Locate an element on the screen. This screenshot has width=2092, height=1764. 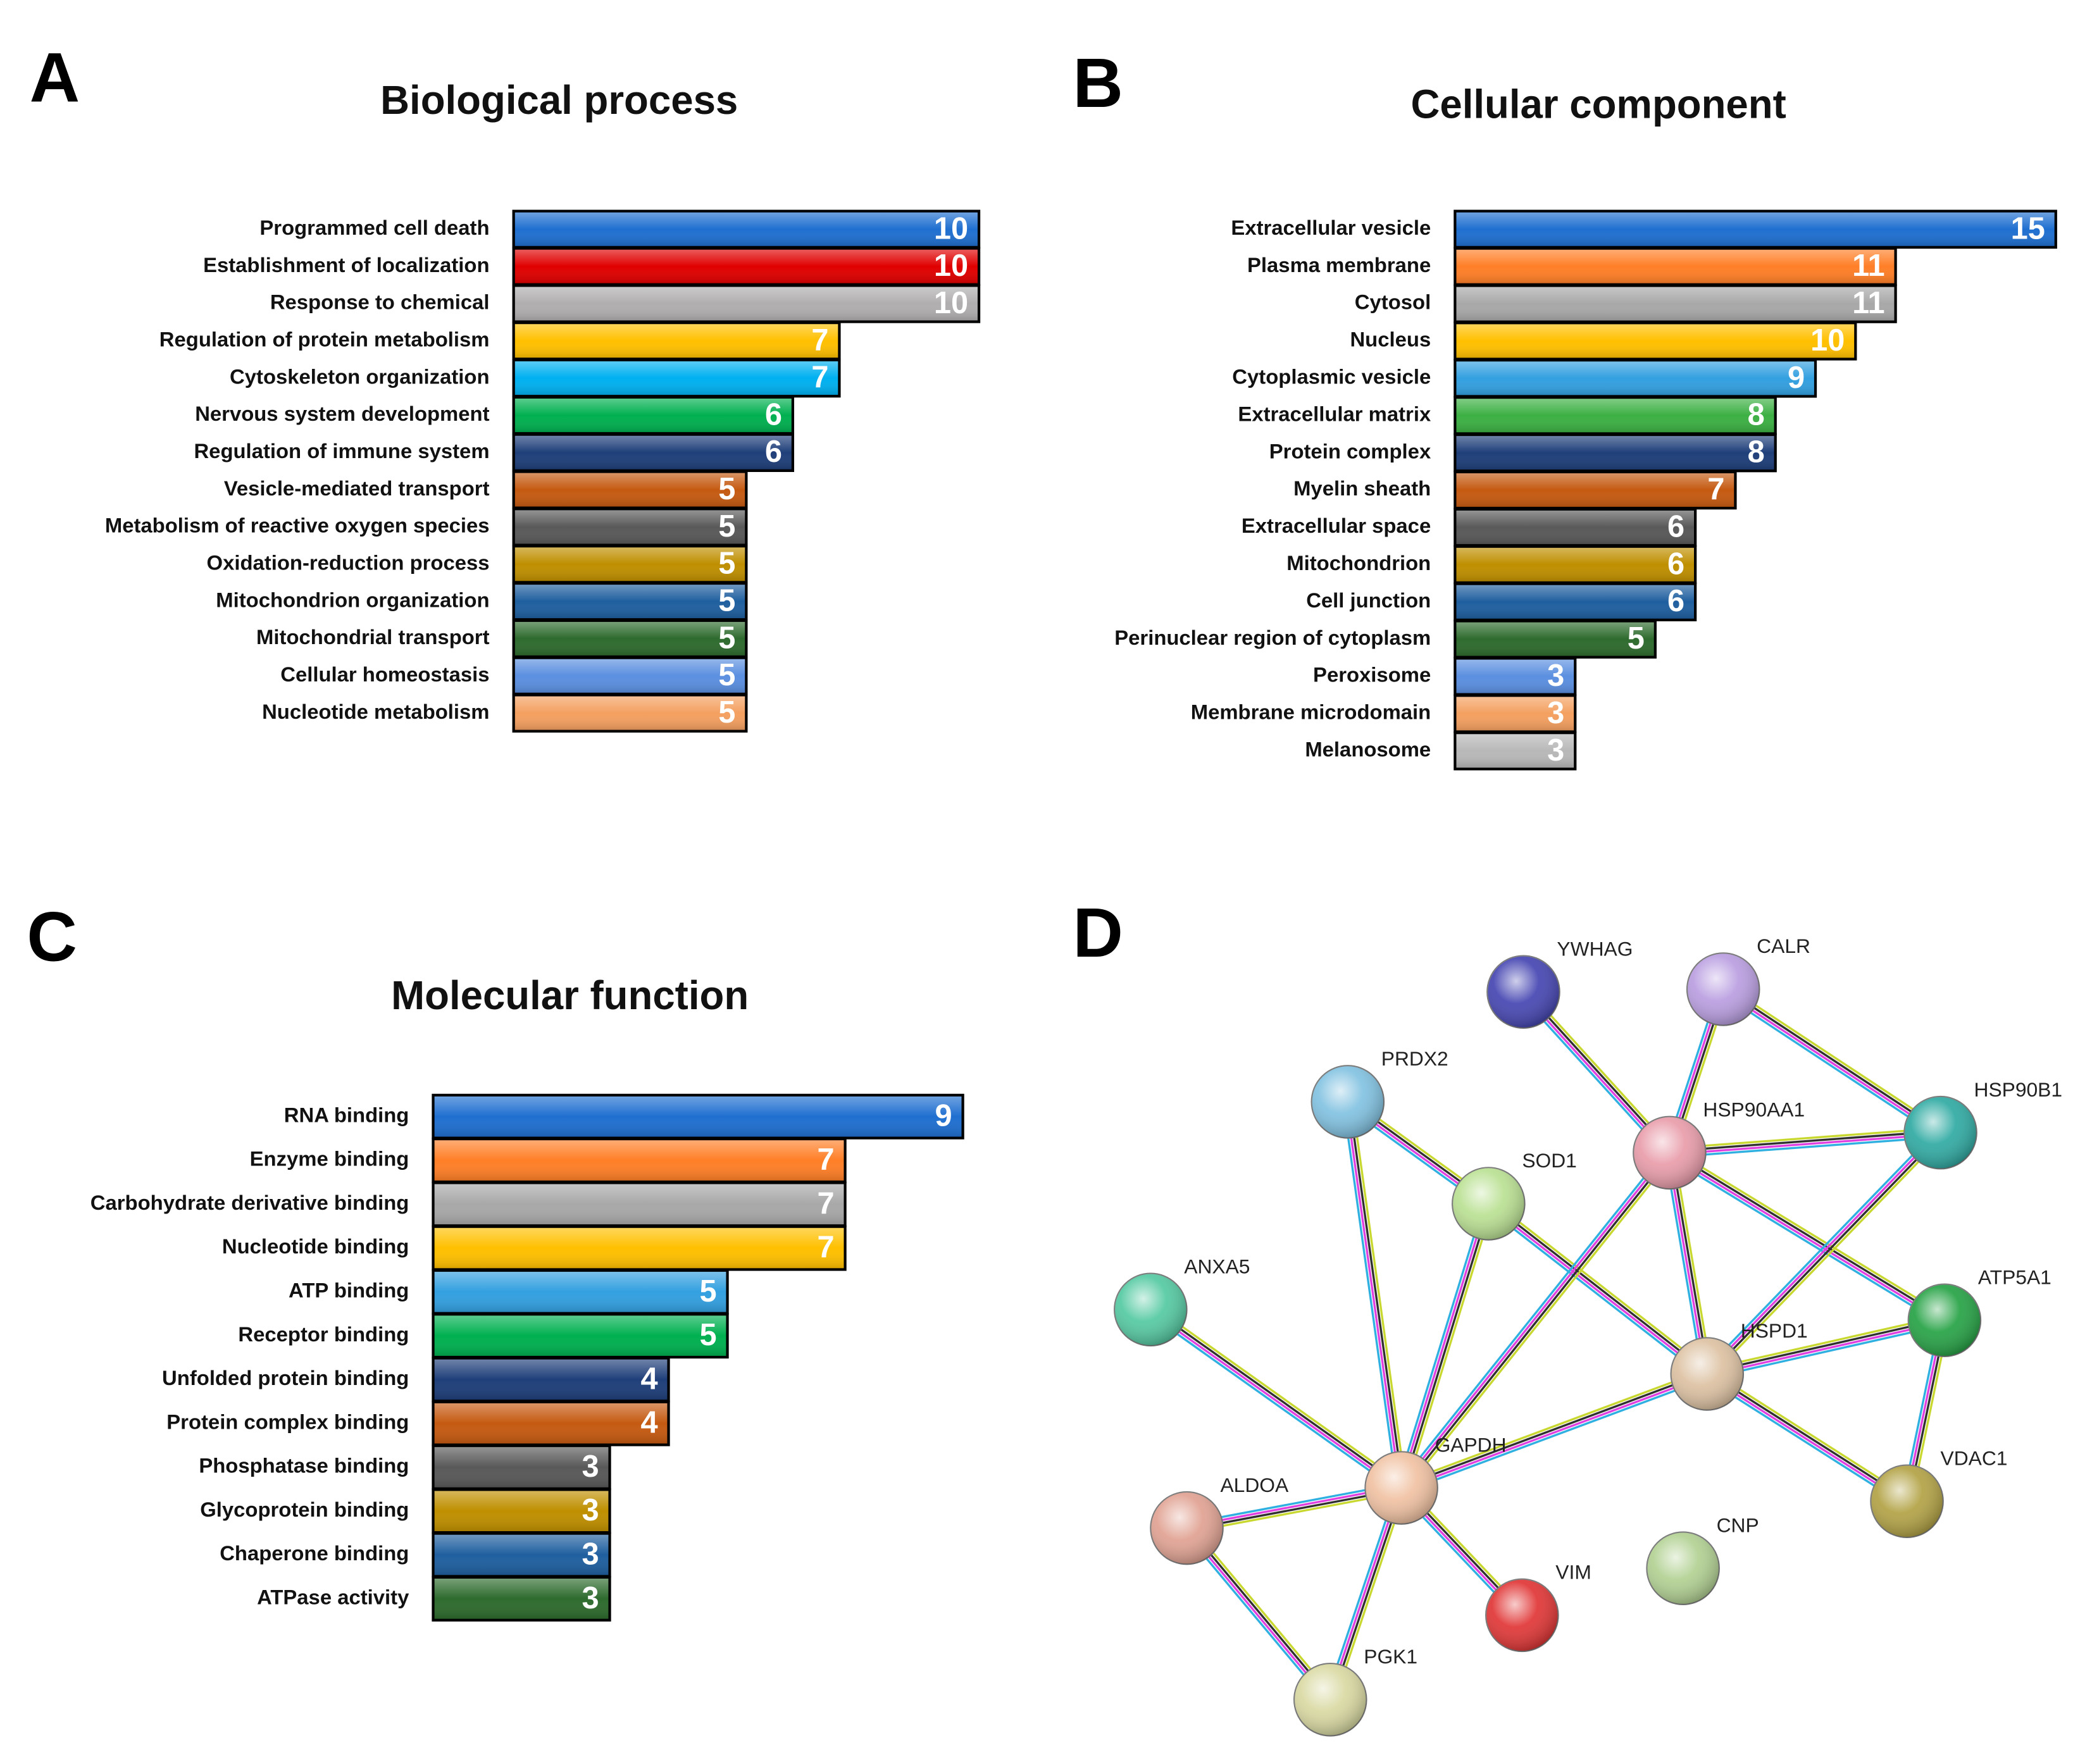
category-label: Carbohydrate derivative binding is located at coordinates (250, 1202).